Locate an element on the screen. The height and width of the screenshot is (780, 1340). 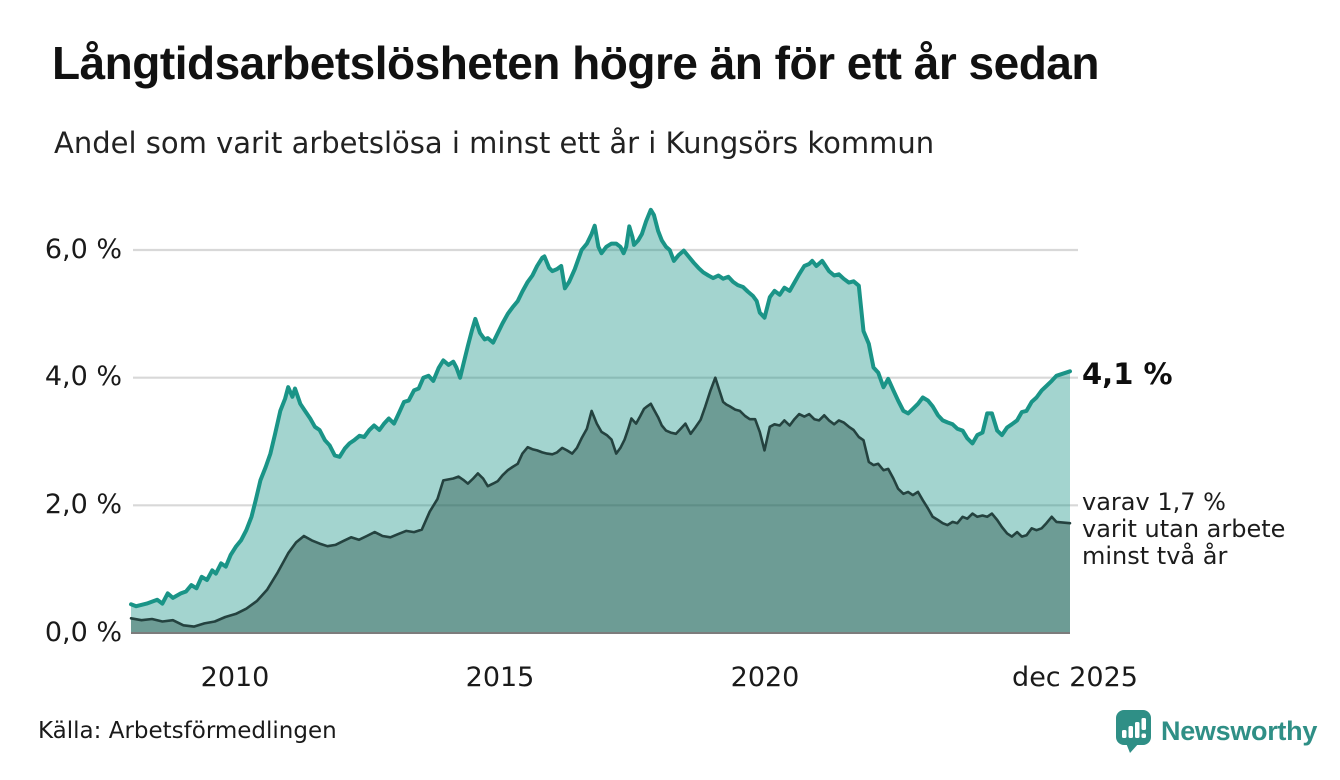
newsworthy-logo: Newsworthy is located at coordinates (1215, 731).